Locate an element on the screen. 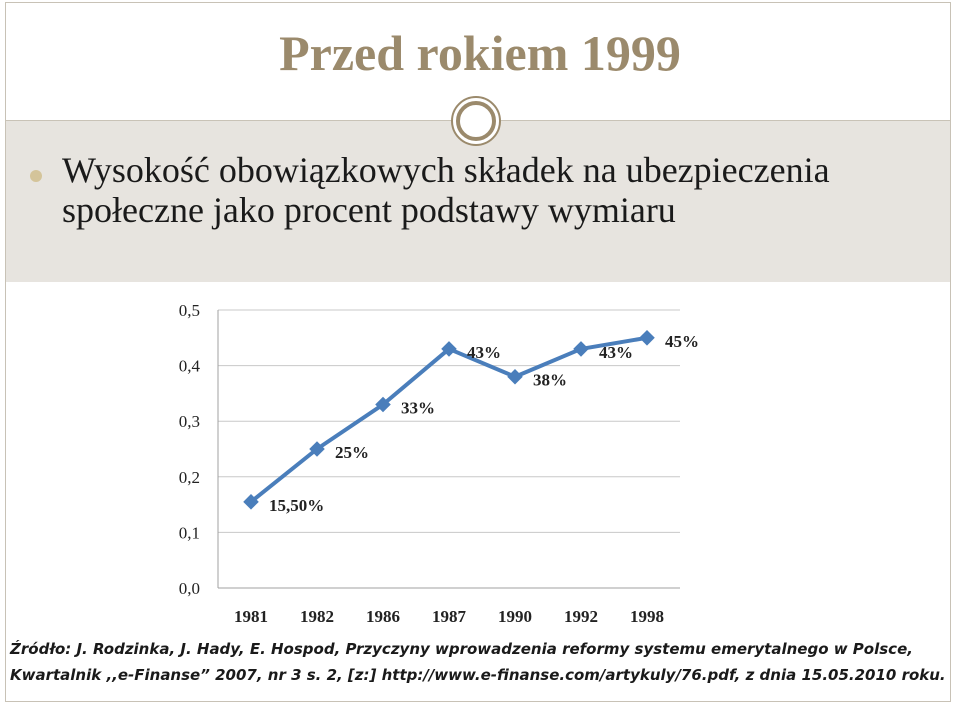 This screenshot has width=960, height=703. x-tick-label: 1998 is located at coordinates (647, 616).